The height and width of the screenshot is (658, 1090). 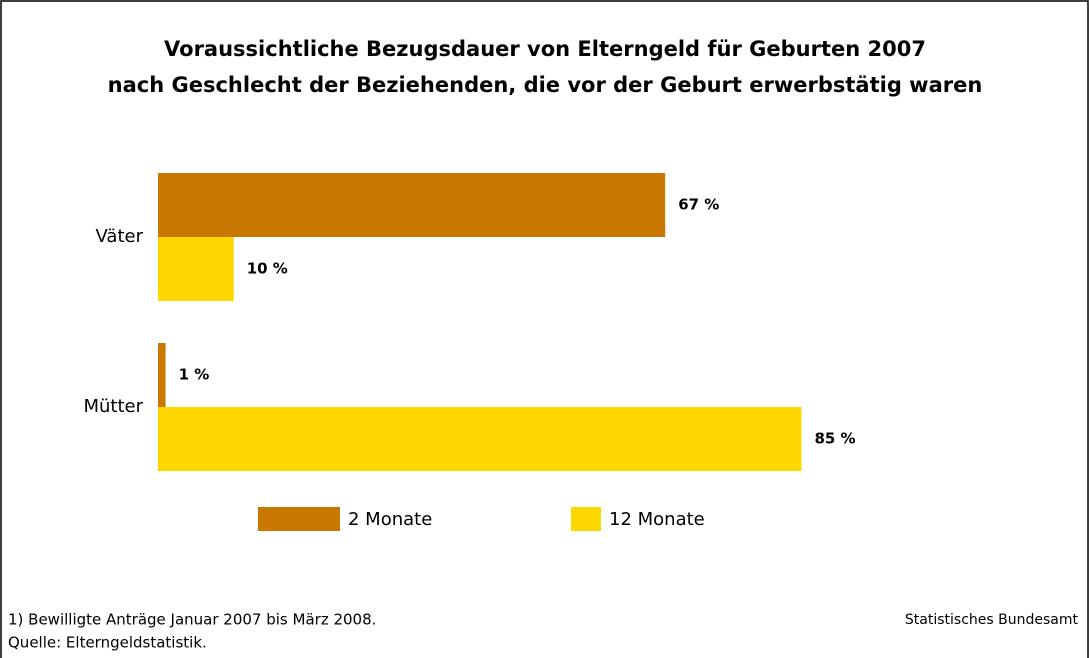 I want to click on value-label: 10 %, so click(x=267, y=269).